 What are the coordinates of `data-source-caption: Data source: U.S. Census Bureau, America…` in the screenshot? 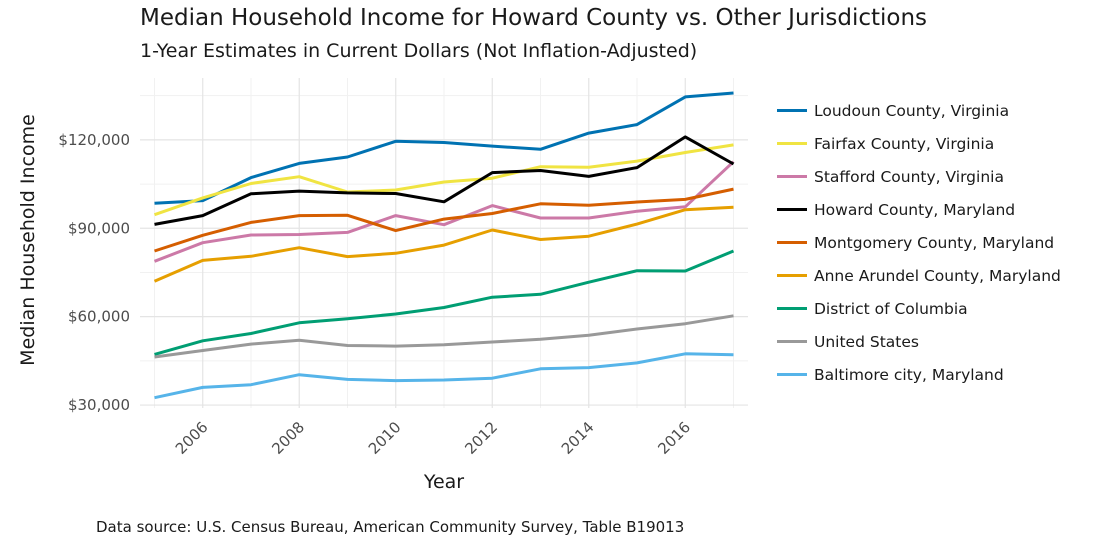 It's located at (390, 527).